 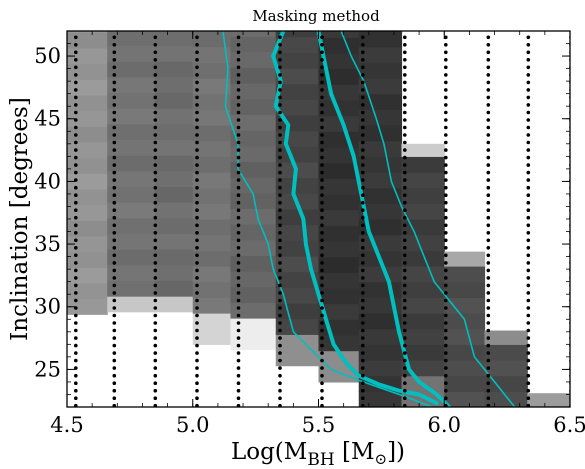 I want to click on x-tick-label: 5.0, so click(x=192, y=425).